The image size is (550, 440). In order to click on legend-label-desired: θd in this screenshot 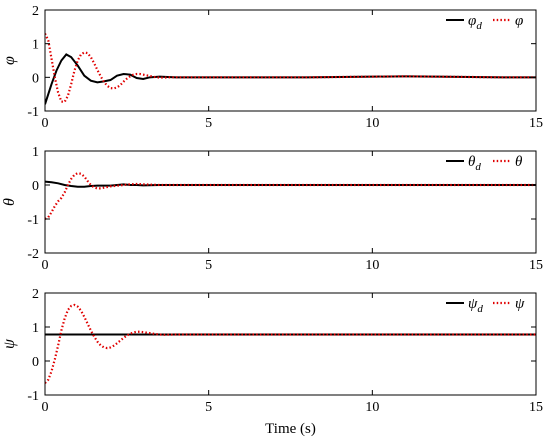, I will do `click(474, 163)`.